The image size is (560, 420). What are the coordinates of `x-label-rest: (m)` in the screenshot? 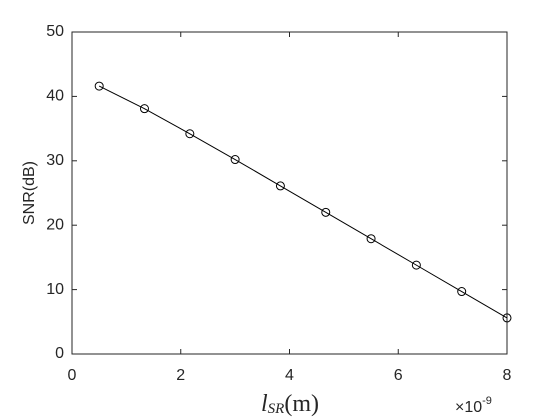 It's located at (301, 404).